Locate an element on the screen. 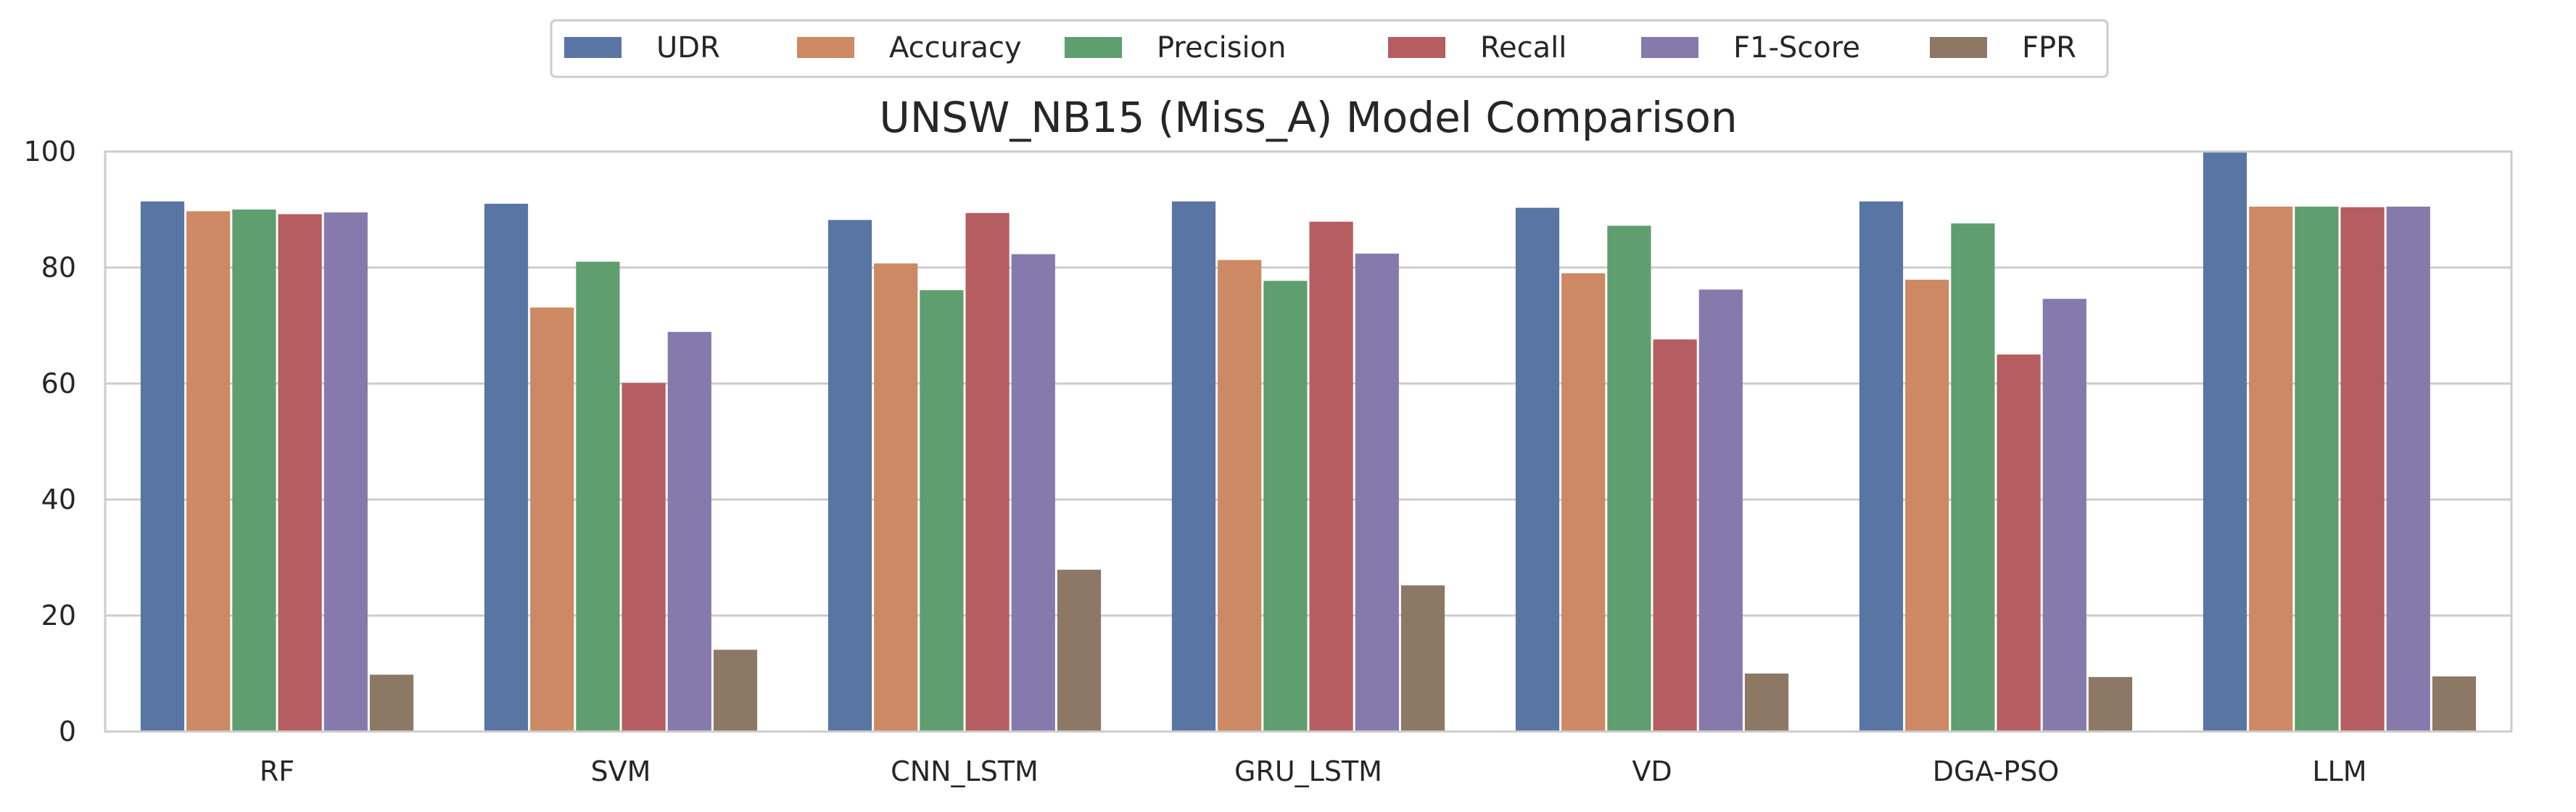 Image resolution: width=2576 pixels, height=812 pixels. bar-recall-rf is located at coordinates (300, 473).